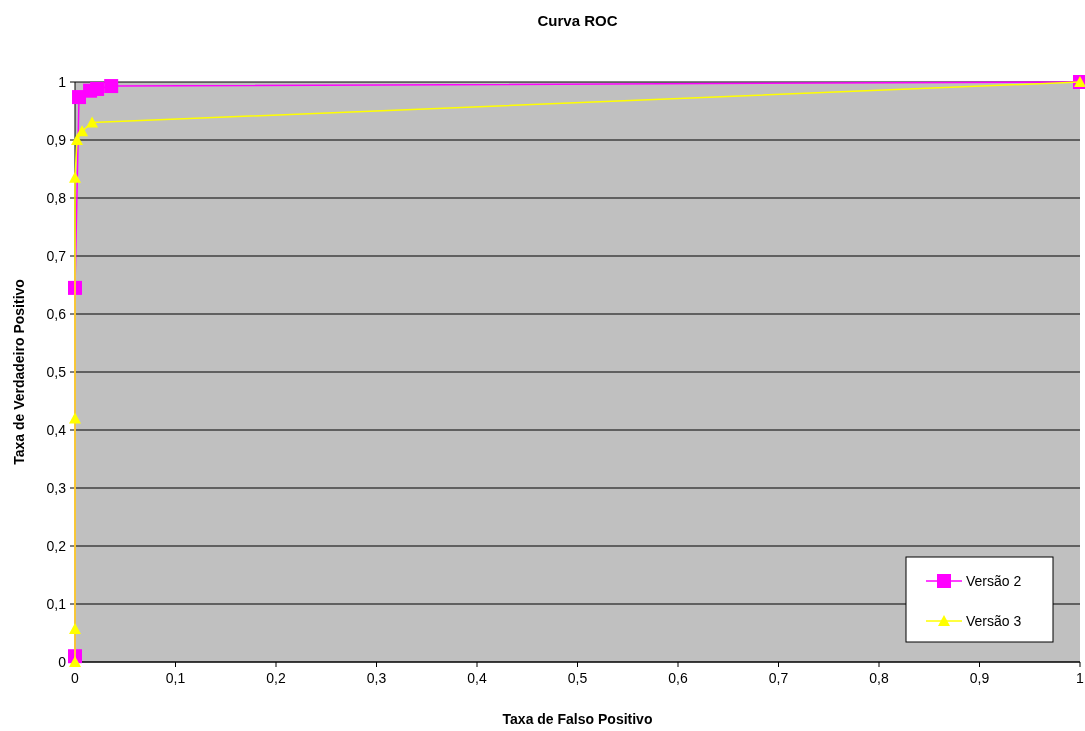 The image size is (1085, 731). I want to click on y-tick-label: 0,7, so click(56, 255).